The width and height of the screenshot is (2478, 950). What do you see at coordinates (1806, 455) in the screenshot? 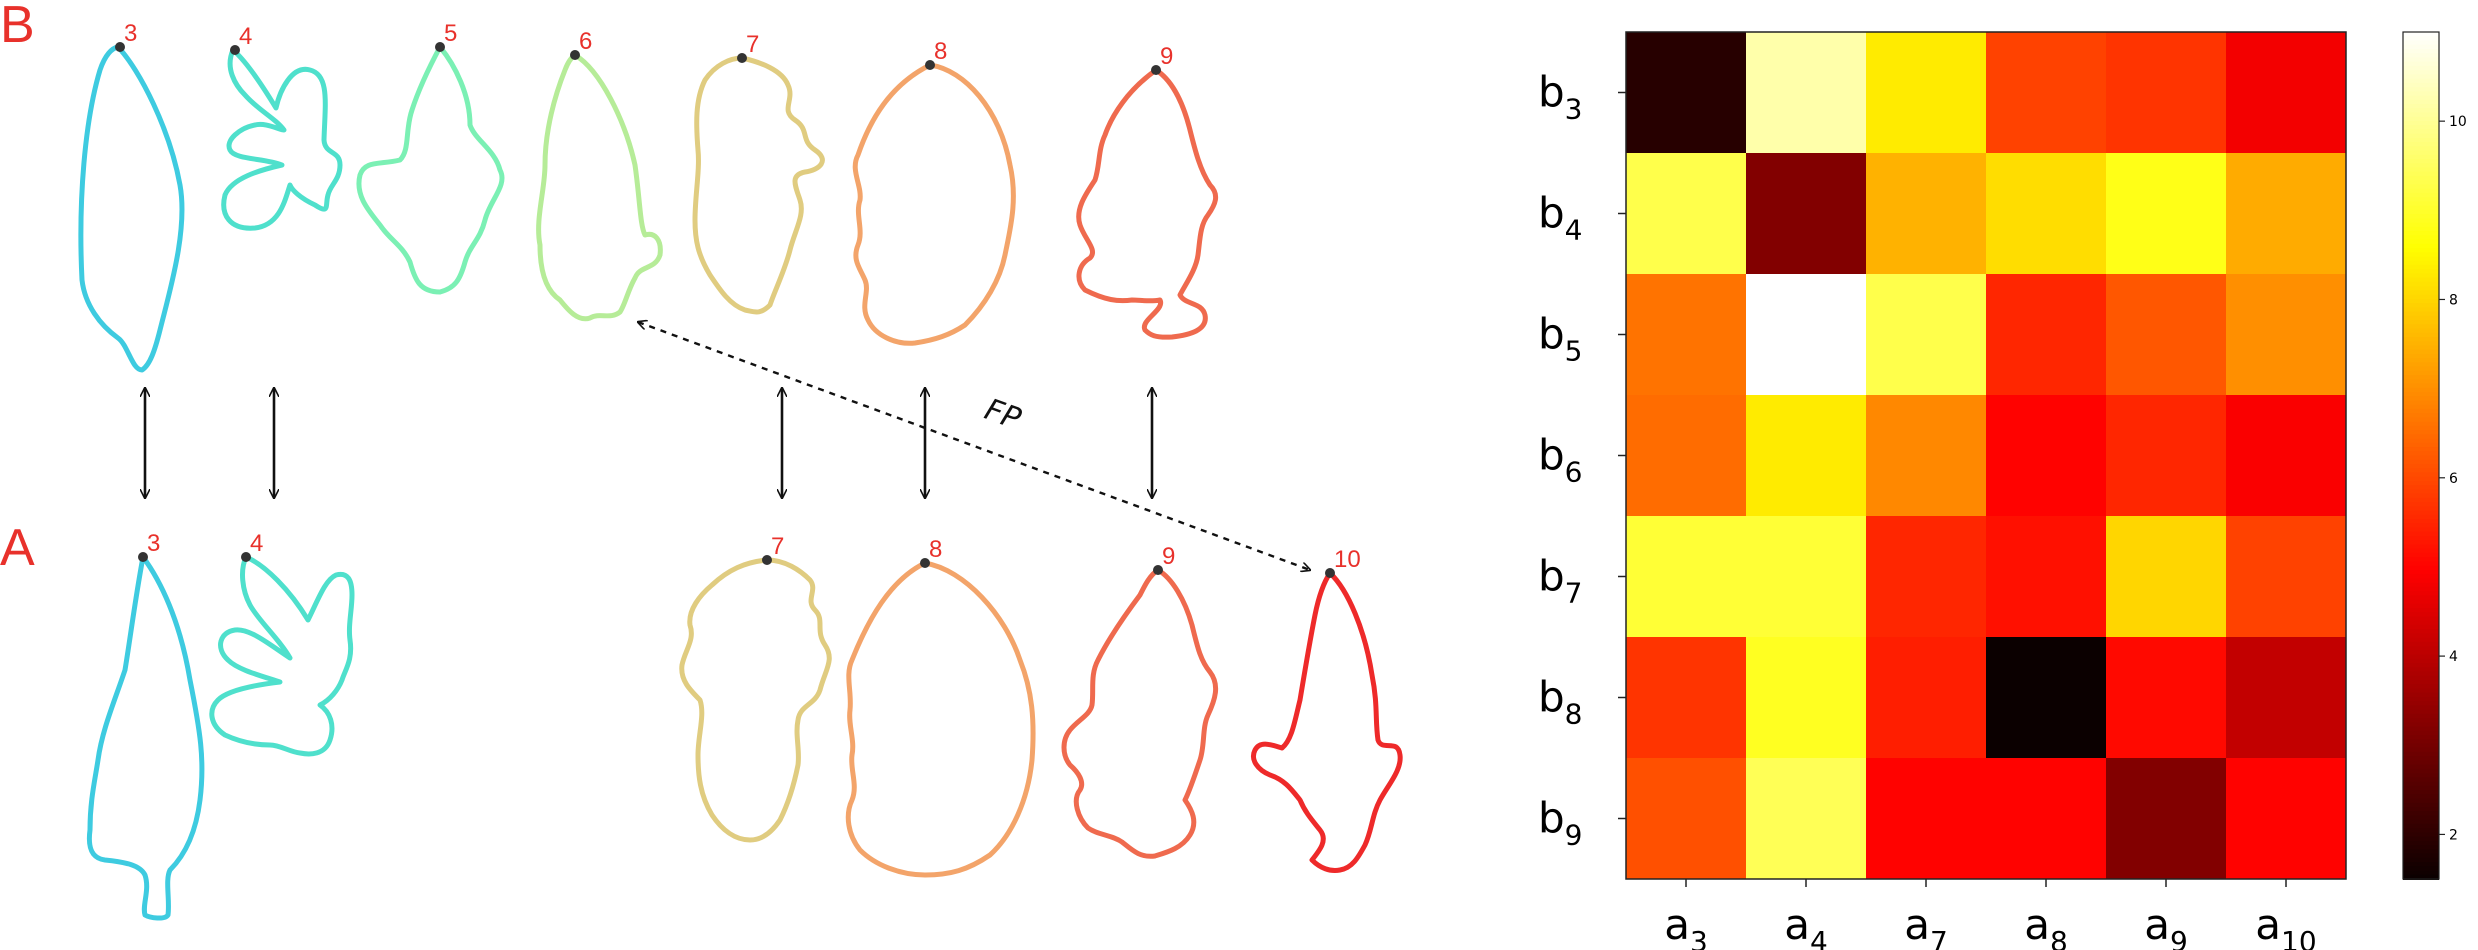
I see `heatmap-cell-b6-a4` at bounding box center [1806, 455].